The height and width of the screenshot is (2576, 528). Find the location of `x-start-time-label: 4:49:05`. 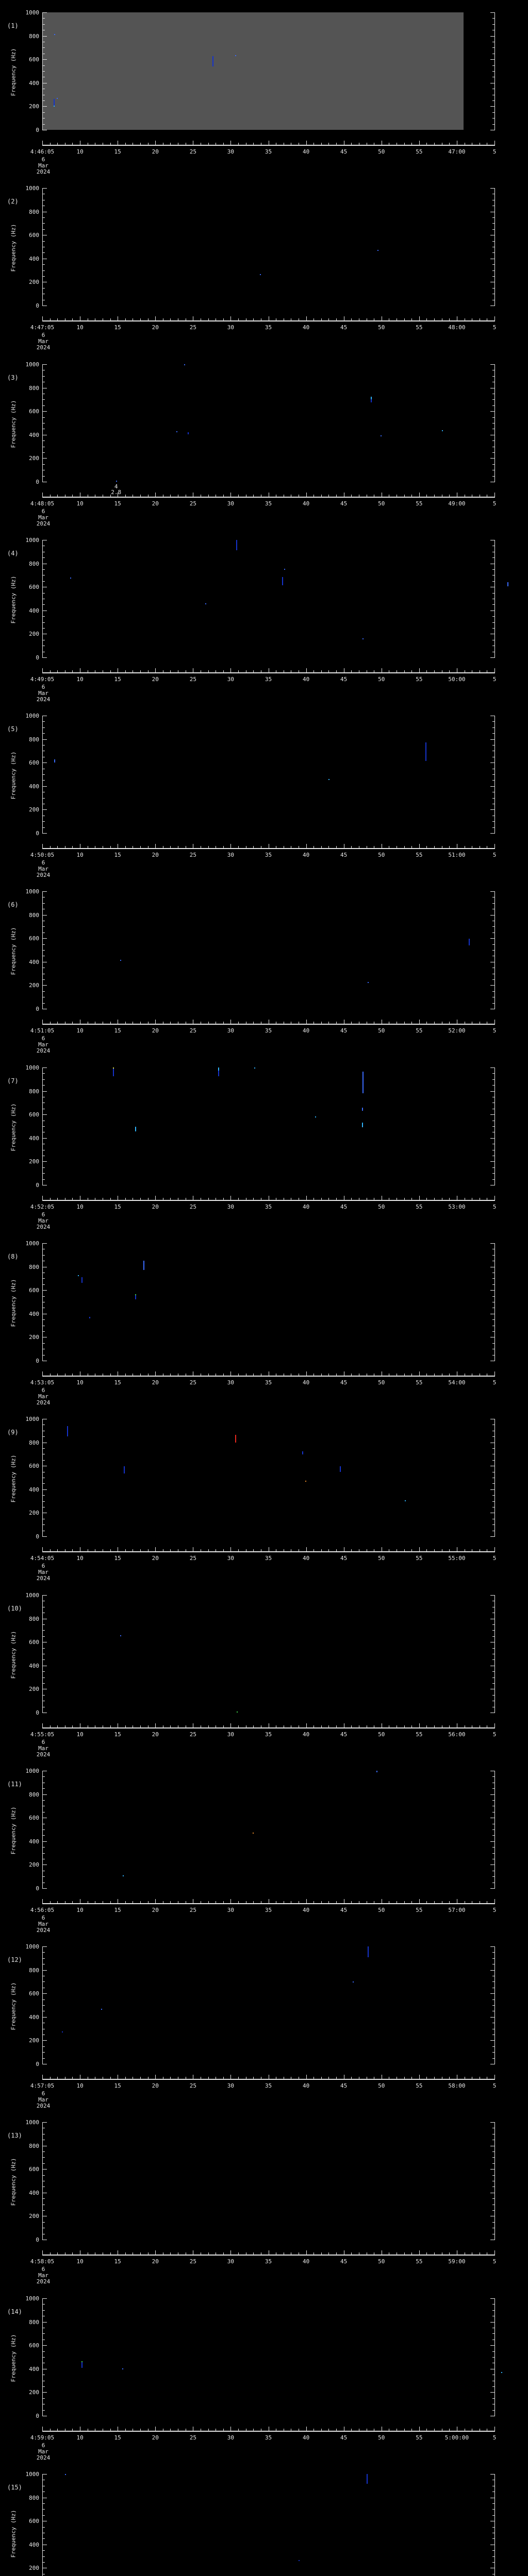

x-start-time-label: 4:49:05 is located at coordinates (42, 679).